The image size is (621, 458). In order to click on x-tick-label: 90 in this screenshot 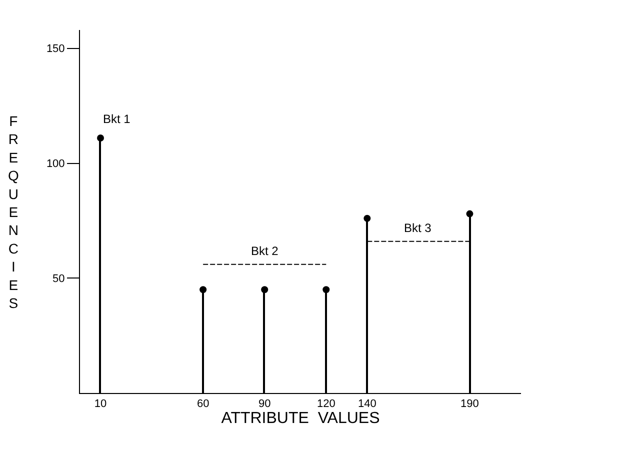, I will do `click(264, 404)`.